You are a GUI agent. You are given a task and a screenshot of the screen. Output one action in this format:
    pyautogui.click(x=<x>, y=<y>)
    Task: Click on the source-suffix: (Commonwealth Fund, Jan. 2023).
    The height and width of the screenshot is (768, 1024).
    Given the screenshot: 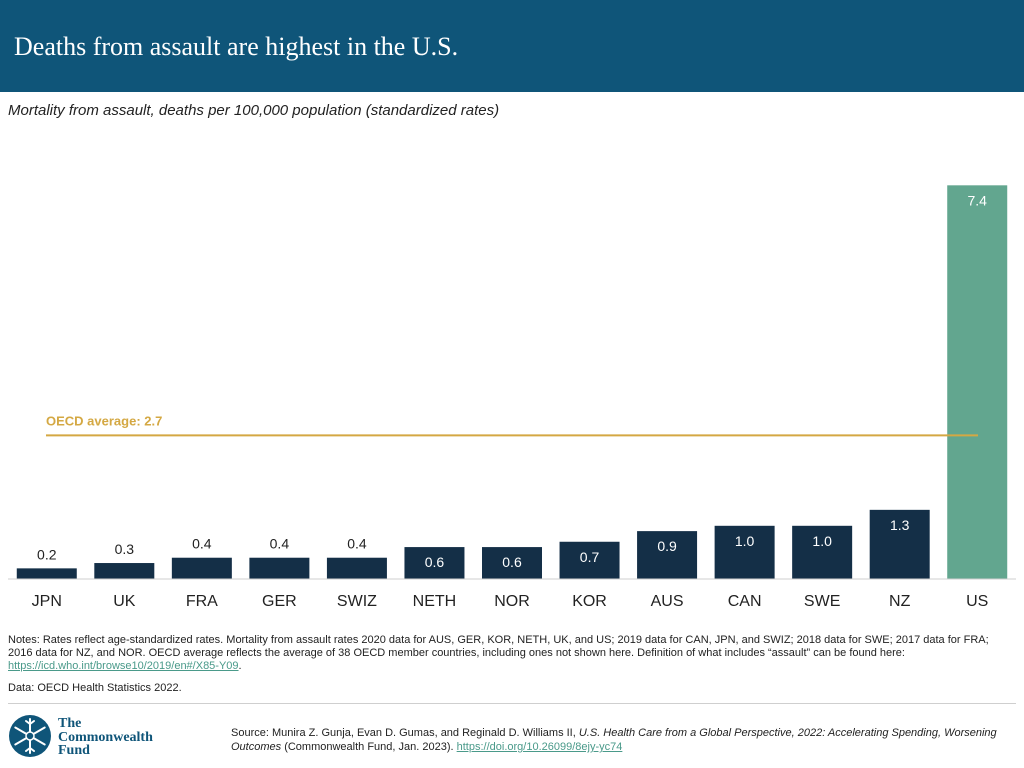 What is the action you would take?
    pyautogui.click(x=369, y=747)
    